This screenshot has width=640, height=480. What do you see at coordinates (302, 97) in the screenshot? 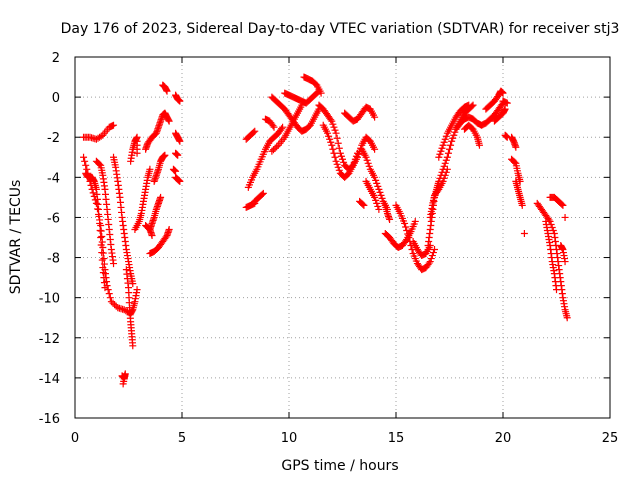
I see `series-arc-ab` at bounding box center [302, 97].